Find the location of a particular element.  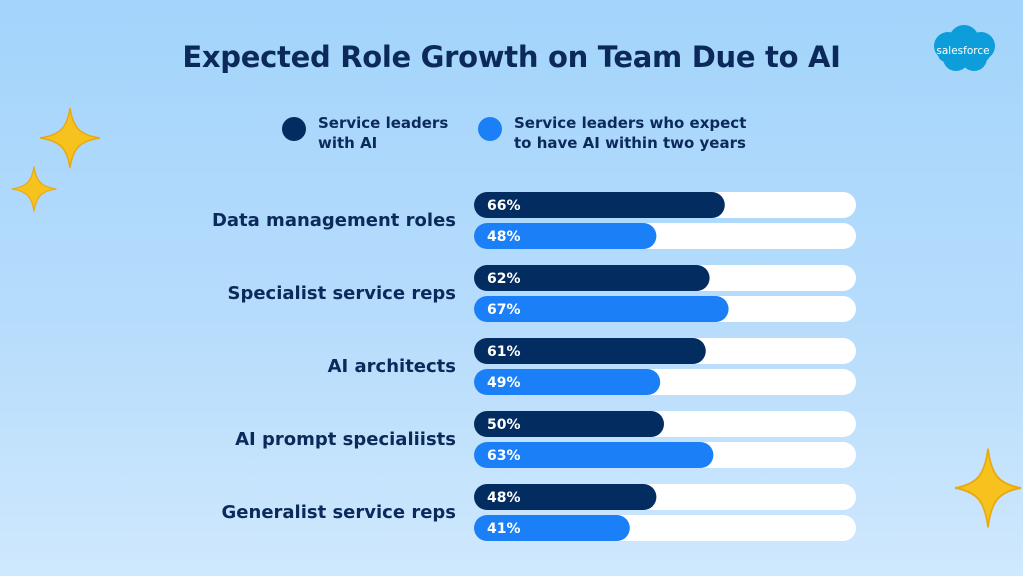

logo-cloud is located at coordinates (964, 48).